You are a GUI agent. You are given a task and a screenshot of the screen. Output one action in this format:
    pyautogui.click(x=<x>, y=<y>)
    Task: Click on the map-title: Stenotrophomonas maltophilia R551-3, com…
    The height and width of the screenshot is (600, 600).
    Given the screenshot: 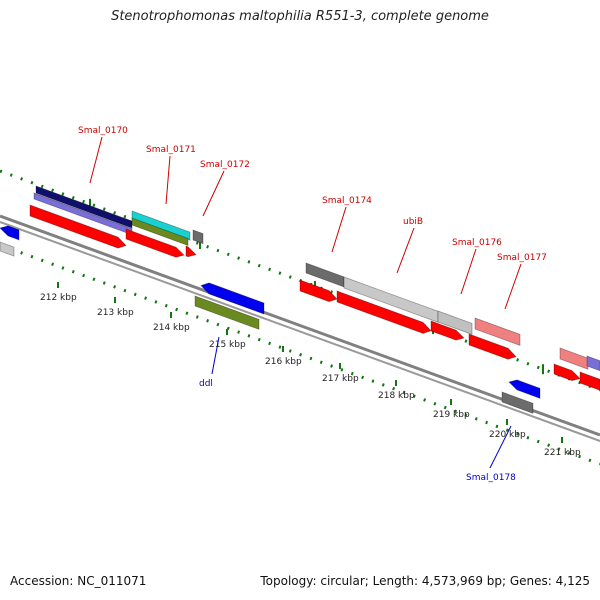 What is the action you would take?
    pyautogui.click(x=300, y=16)
    